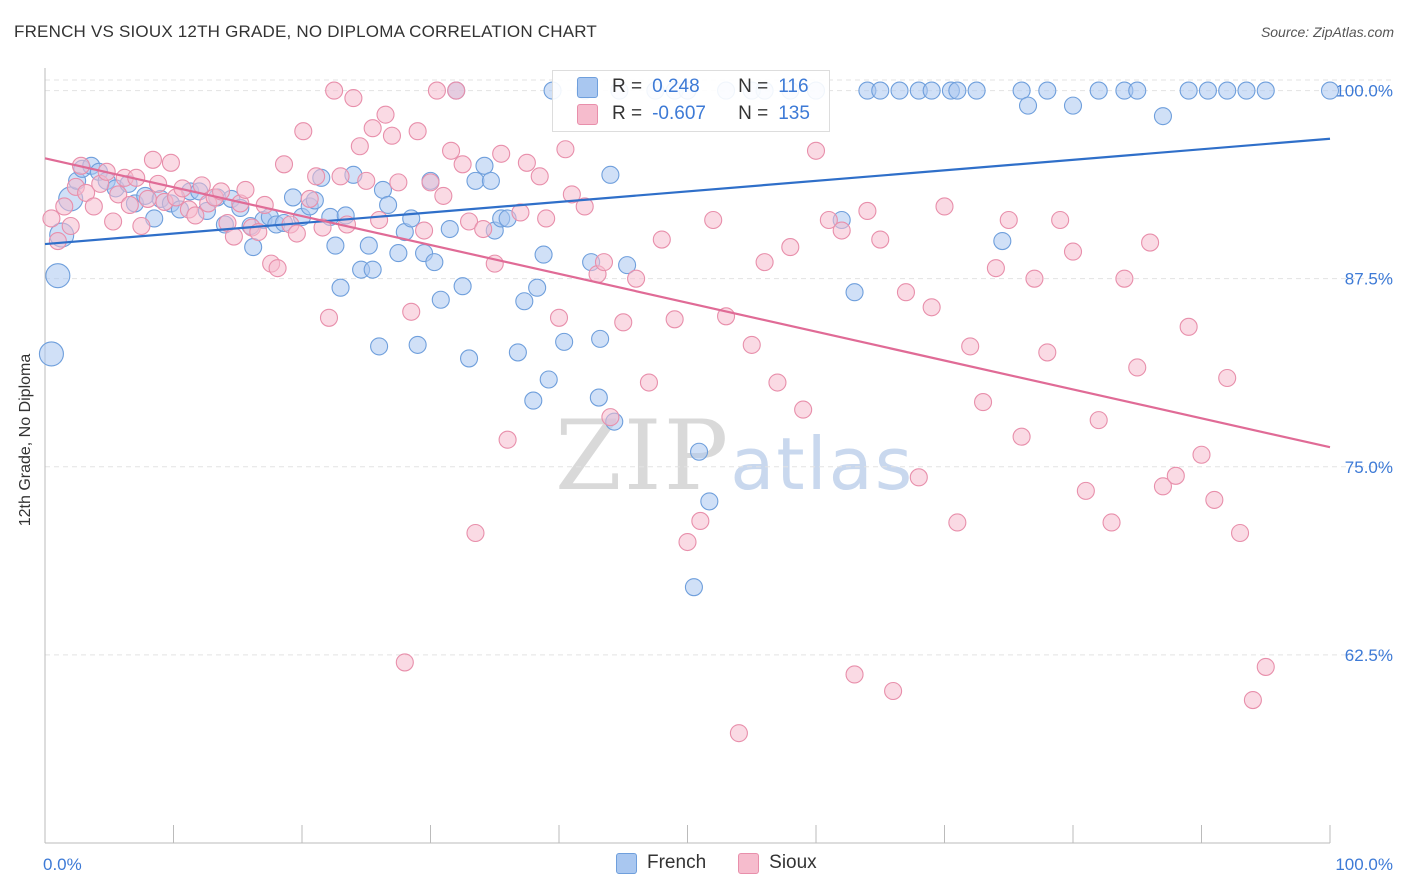 The height and width of the screenshot is (892, 1406). What do you see at coordinates (793, 86) in the screenshot?
I see `legend-french-n-value: 116` at bounding box center [793, 86].